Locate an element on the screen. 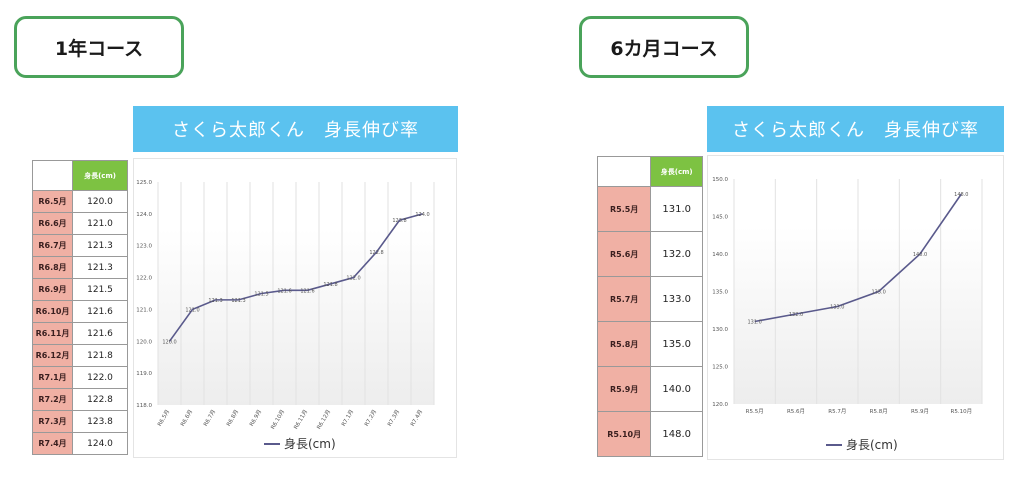 This screenshot has height=479, width=1024. data-label: 122.8 is located at coordinates (376, 253).